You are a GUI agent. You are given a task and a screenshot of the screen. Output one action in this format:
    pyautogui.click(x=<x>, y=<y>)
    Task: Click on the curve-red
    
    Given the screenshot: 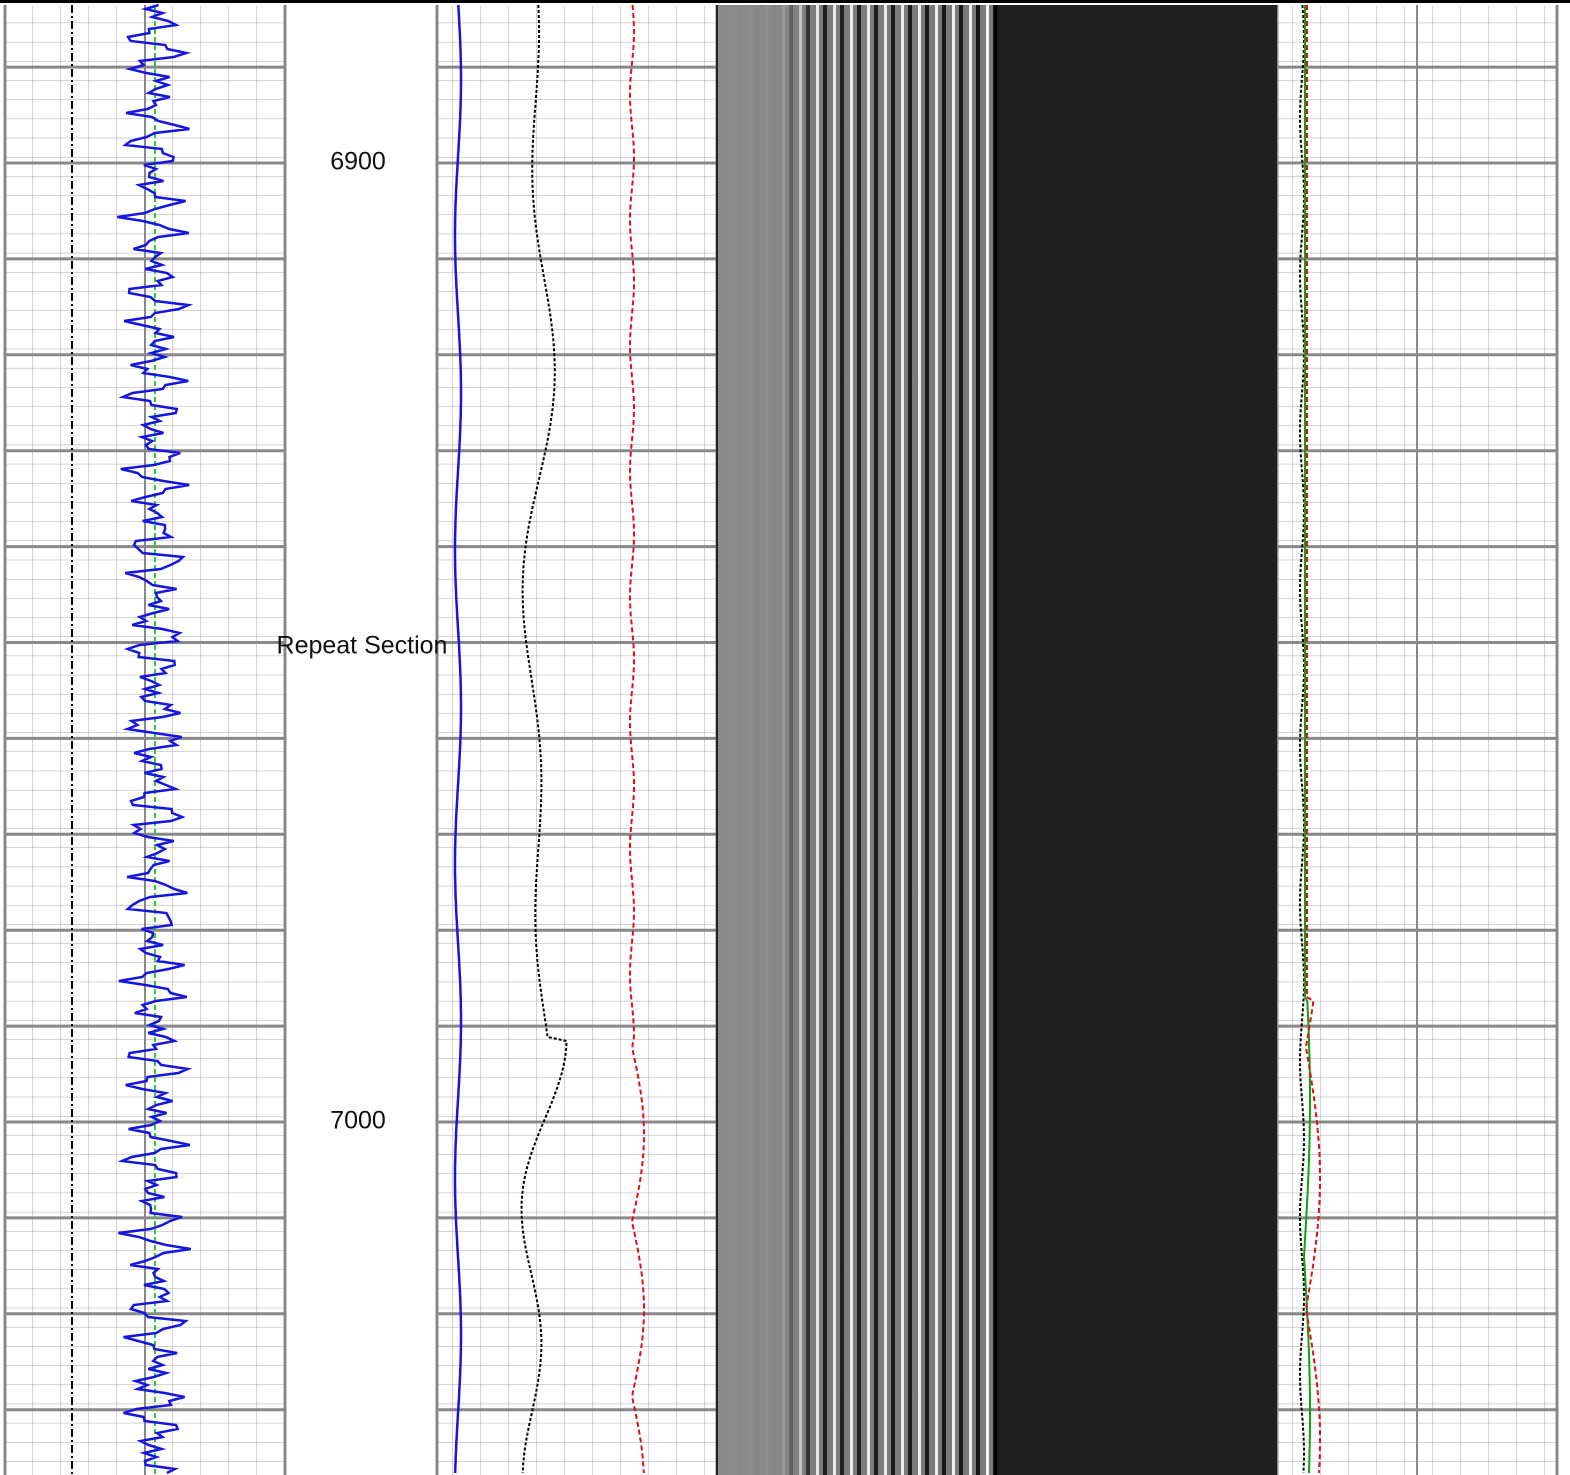 What is the action you would take?
    pyautogui.click(x=637, y=739)
    